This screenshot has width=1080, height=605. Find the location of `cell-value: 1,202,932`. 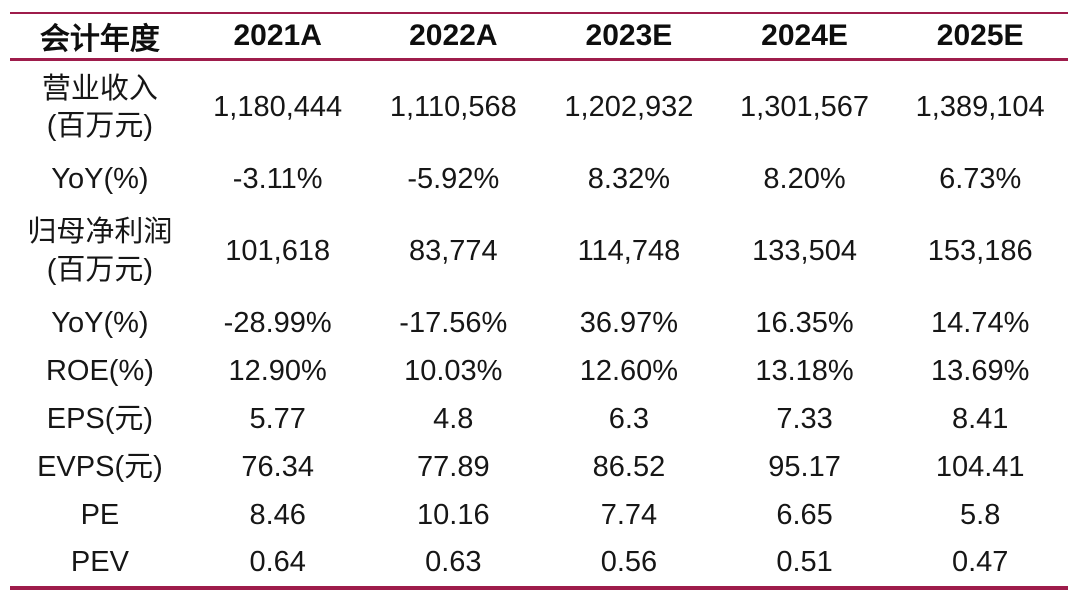

cell-value: 1,202,932 is located at coordinates (629, 107).